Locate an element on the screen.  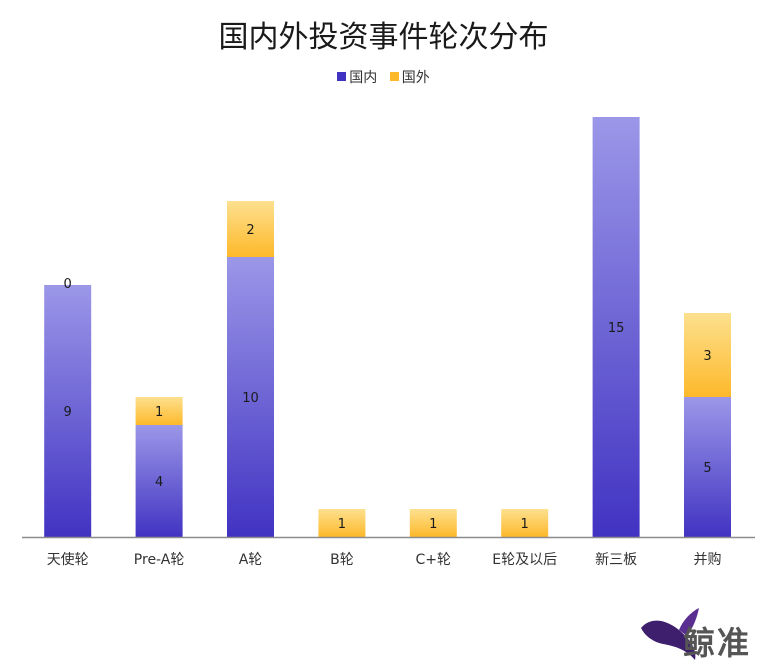
data-label-foreign-1: 1 is located at coordinates (159, 412).